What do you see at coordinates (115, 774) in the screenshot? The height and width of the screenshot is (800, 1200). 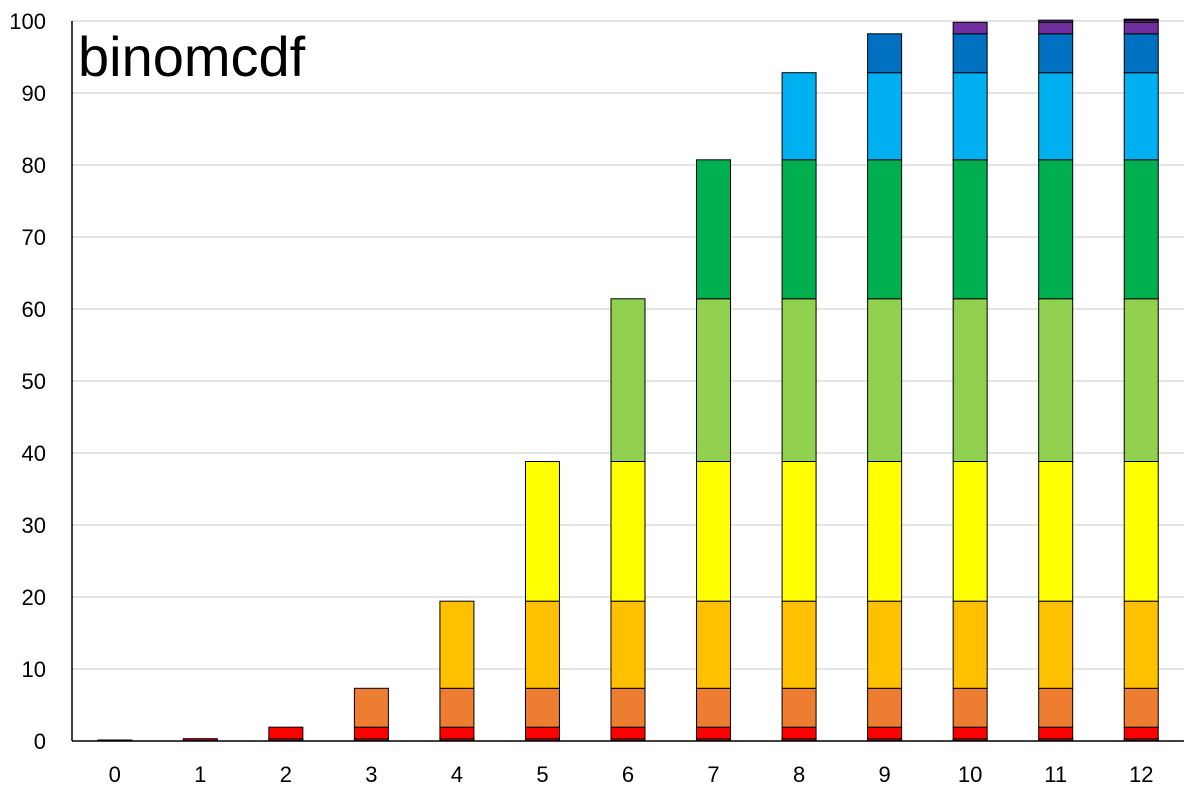 I see `x-tick-label-0: 0` at bounding box center [115, 774].